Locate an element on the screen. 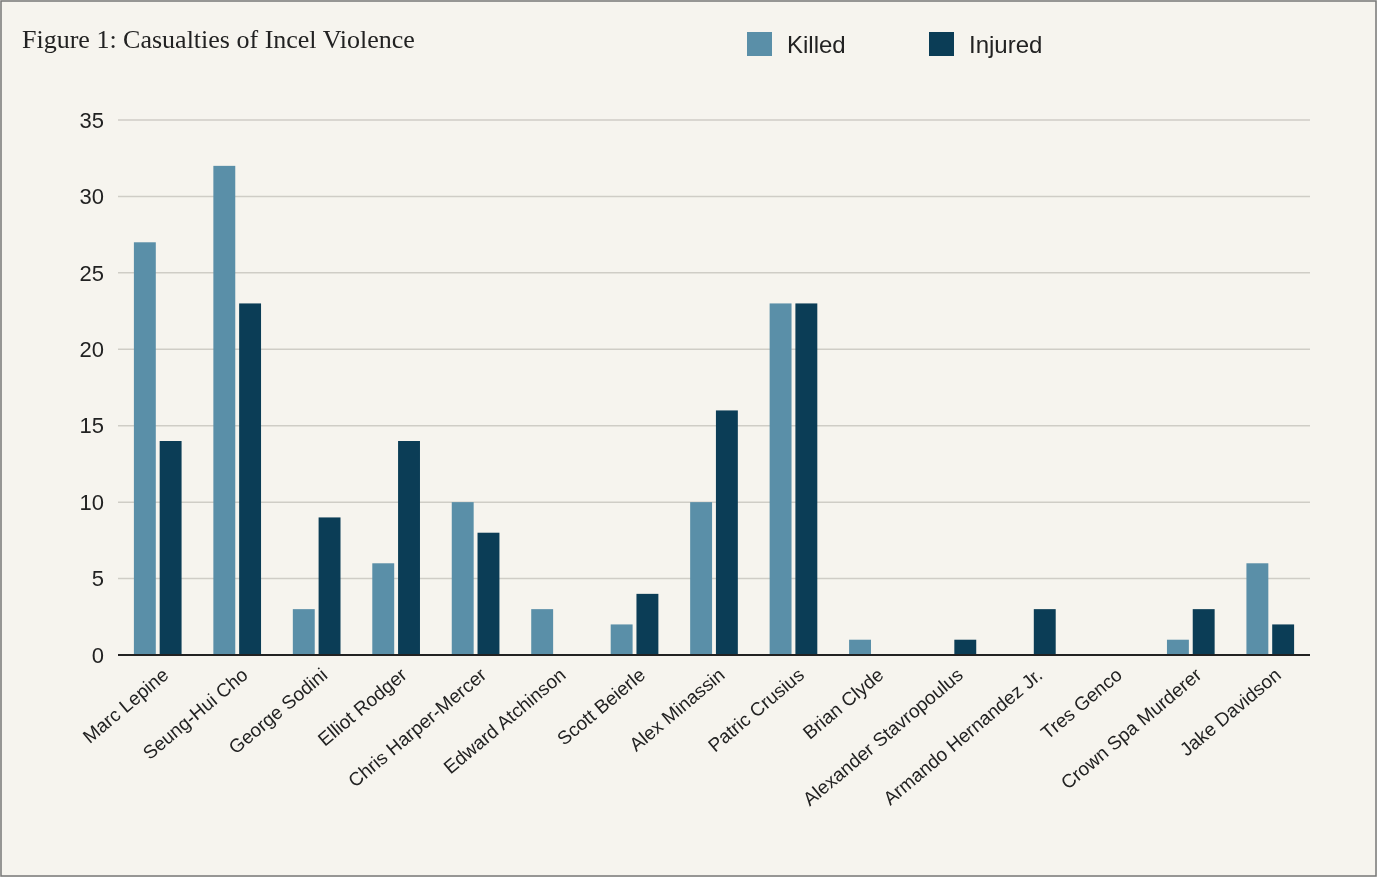 Image resolution: width=1377 pixels, height=877 pixels. y-tick-label: 25 is located at coordinates (91, 273).